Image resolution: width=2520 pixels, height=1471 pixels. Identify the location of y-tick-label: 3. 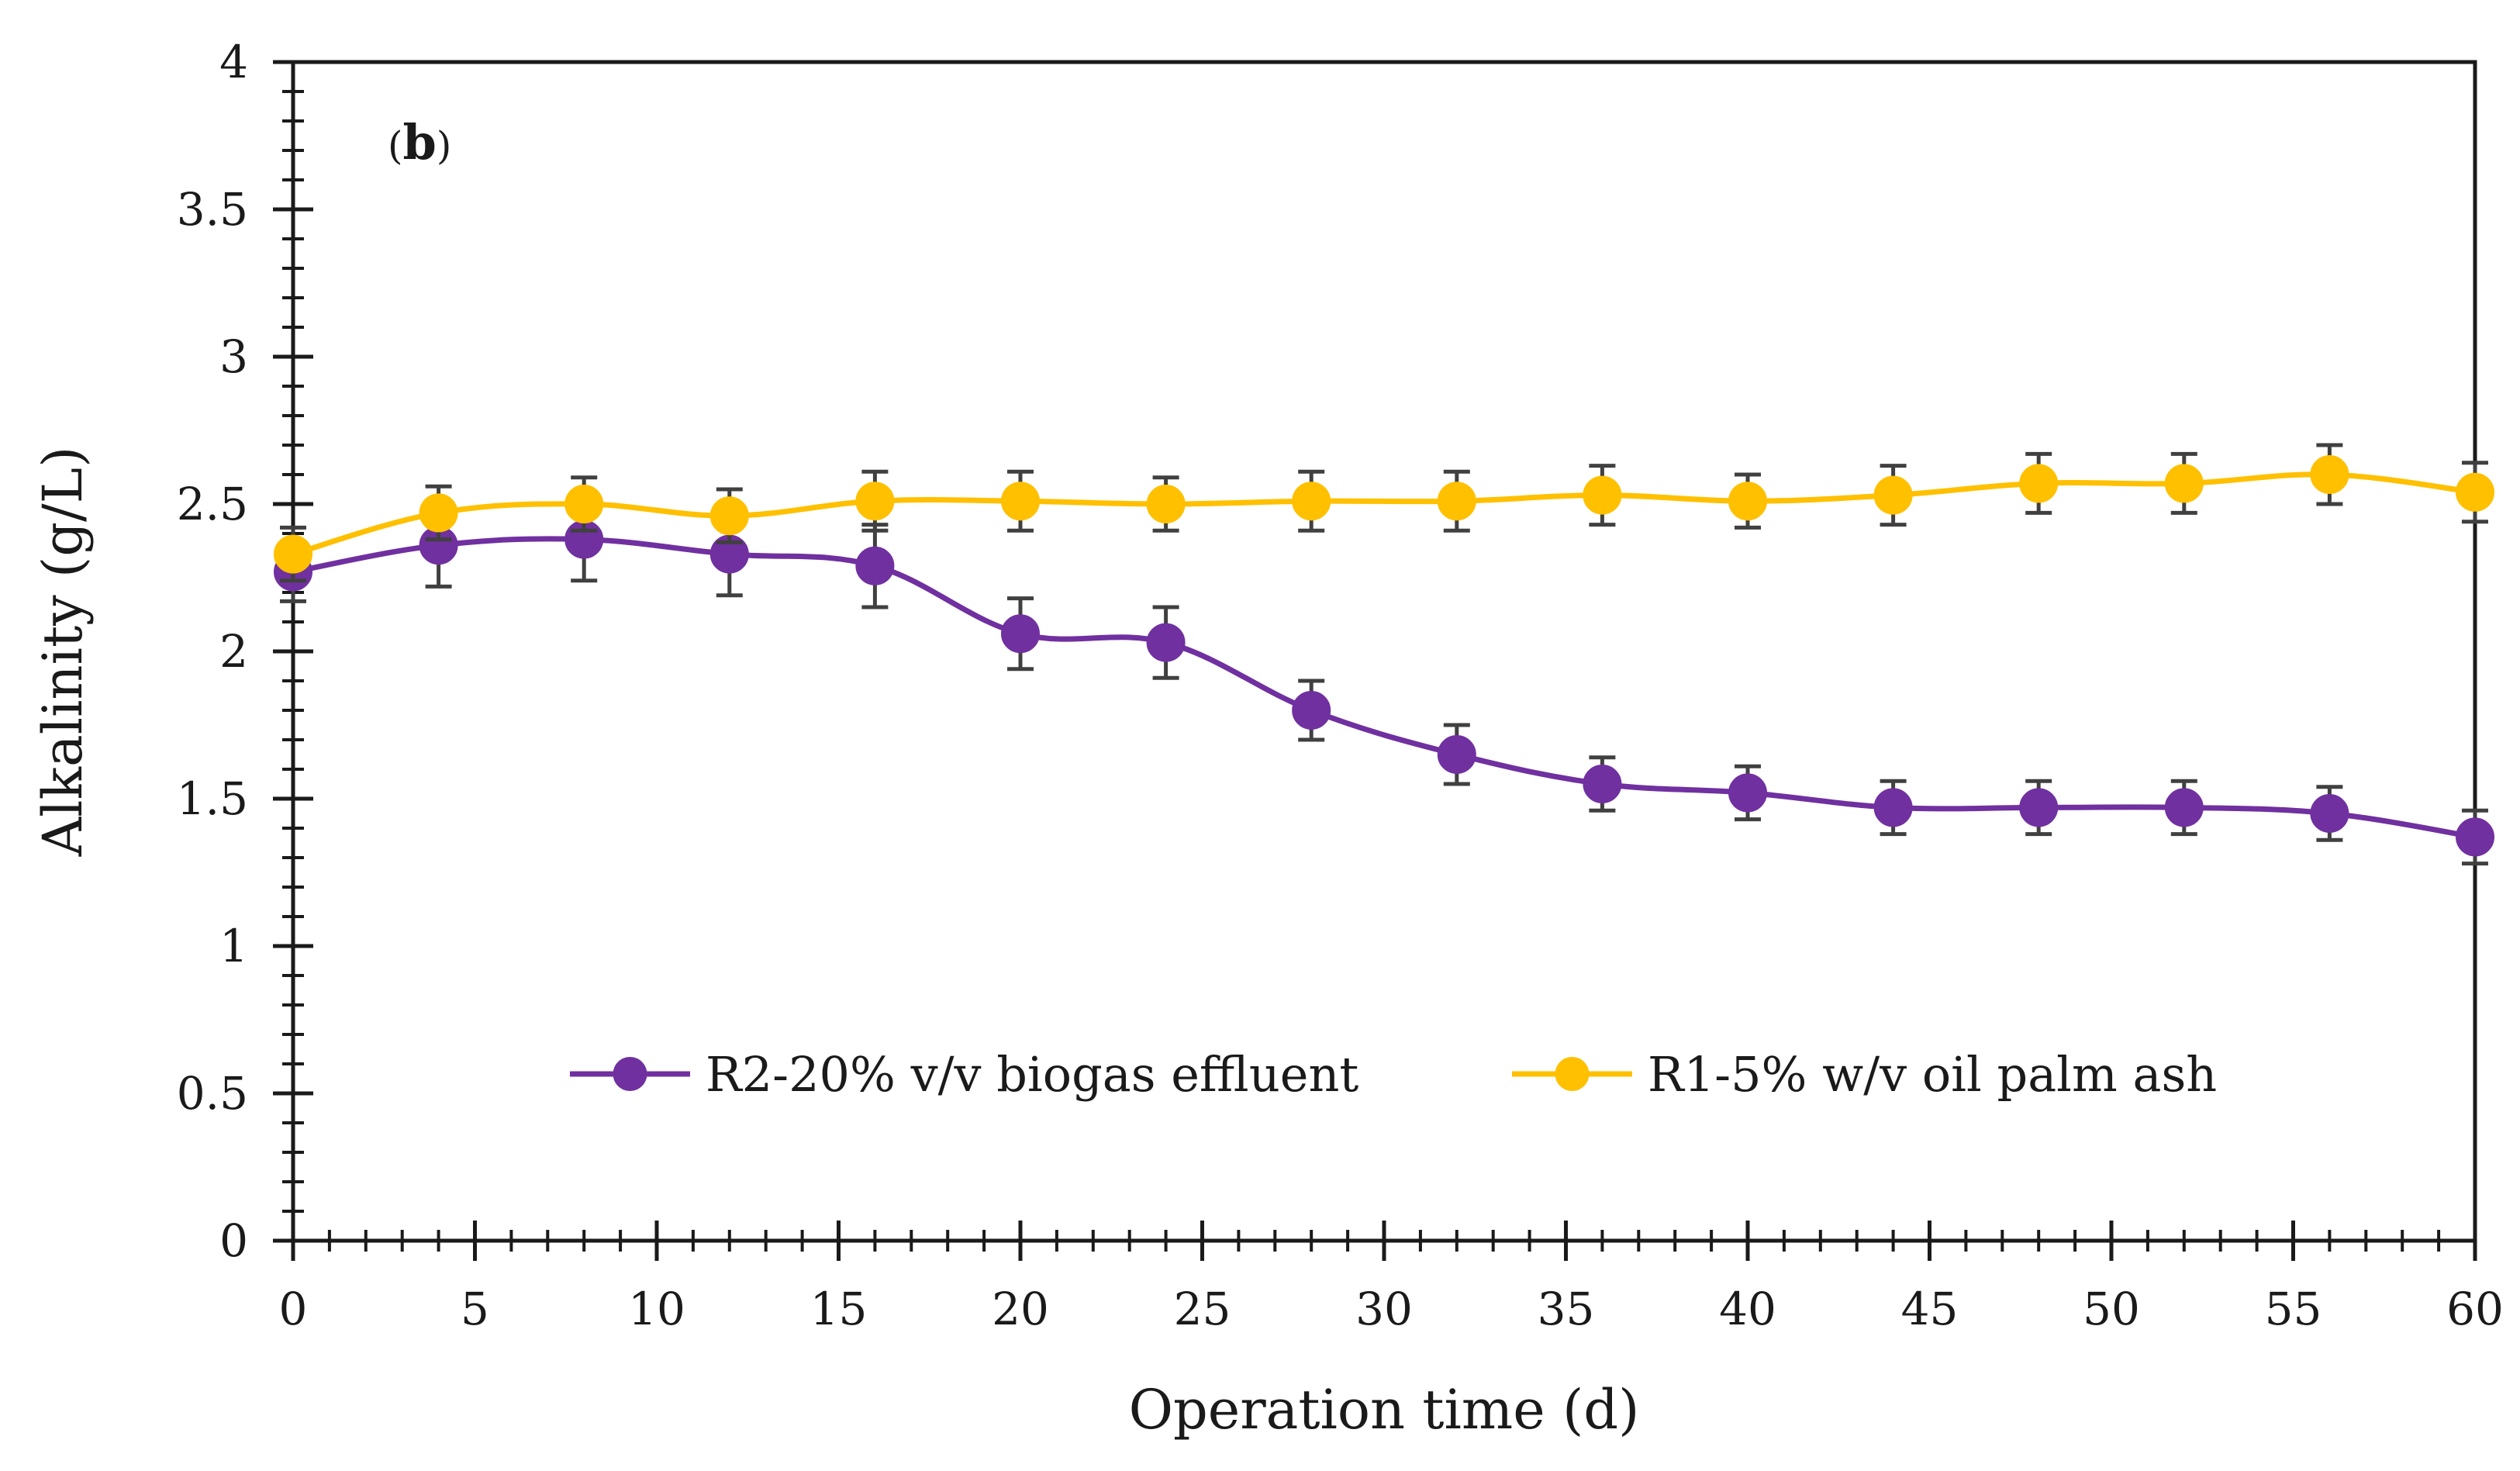
(233, 356).